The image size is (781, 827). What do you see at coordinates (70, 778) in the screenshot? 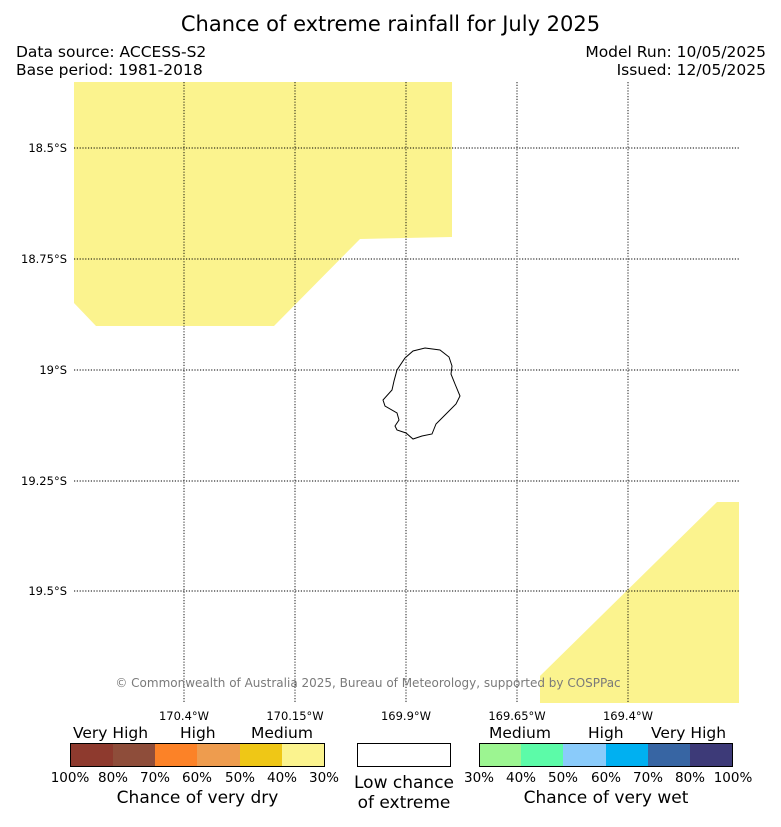
I see `dry-tick-100: 100%` at bounding box center [70, 778].